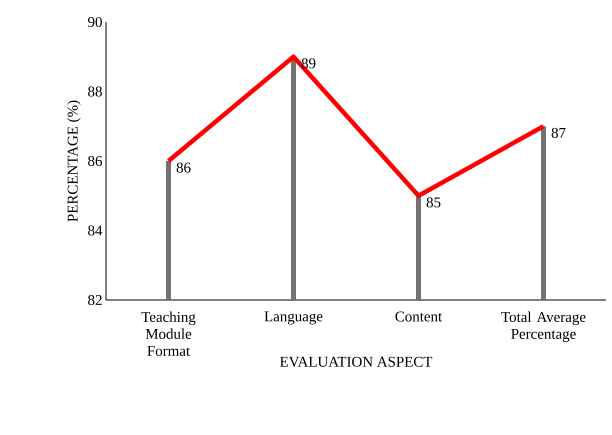 This screenshot has height=435, width=612. What do you see at coordinates (95, 230) in the screenshot?
I see `y-tick-label: 84` at bounding box center [95, 230].